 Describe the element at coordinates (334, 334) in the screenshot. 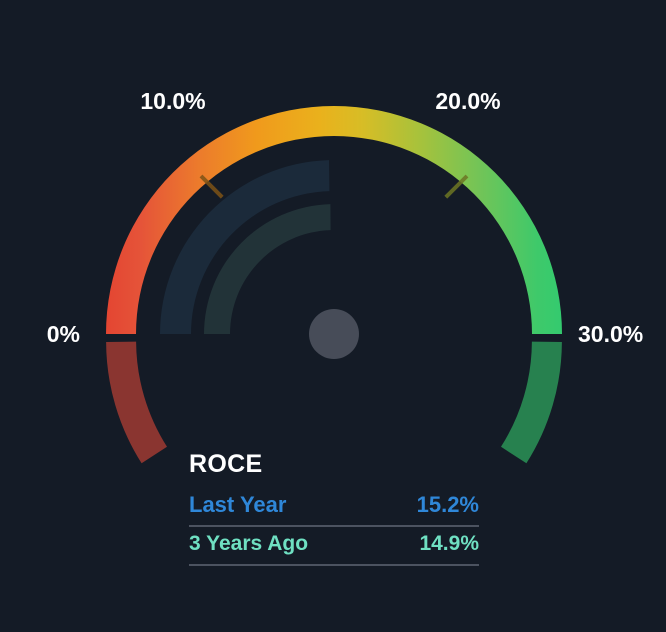

I see `needle-hub` at that location.